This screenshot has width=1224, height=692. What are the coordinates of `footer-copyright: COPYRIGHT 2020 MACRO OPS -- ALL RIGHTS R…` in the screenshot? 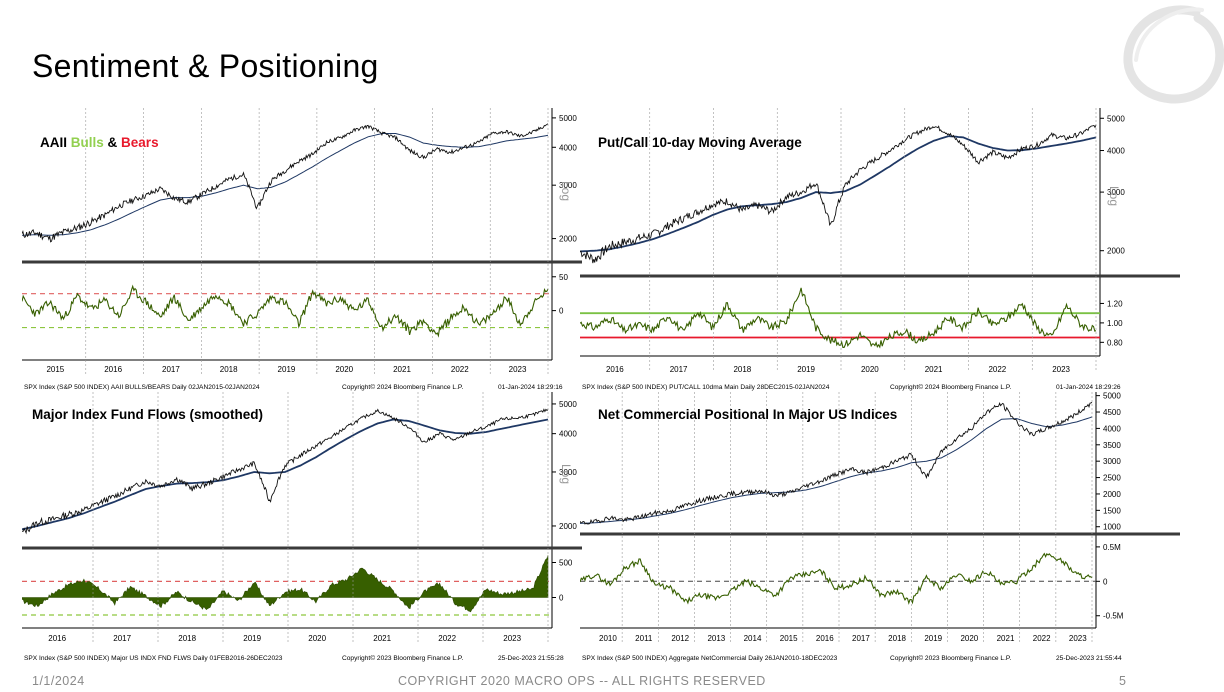 It's located at (582, 681).